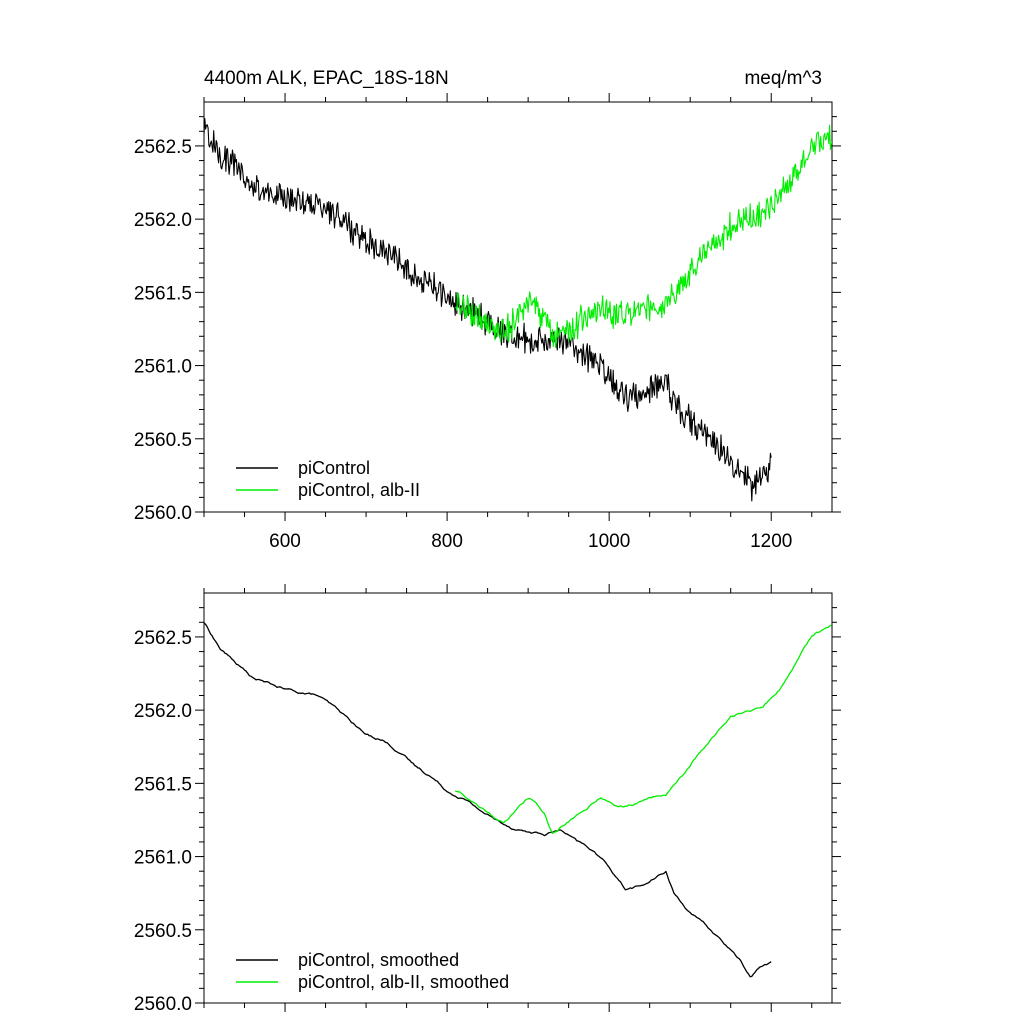  I want to click on legend-label: piControl, alb-II, so click(359, 490).